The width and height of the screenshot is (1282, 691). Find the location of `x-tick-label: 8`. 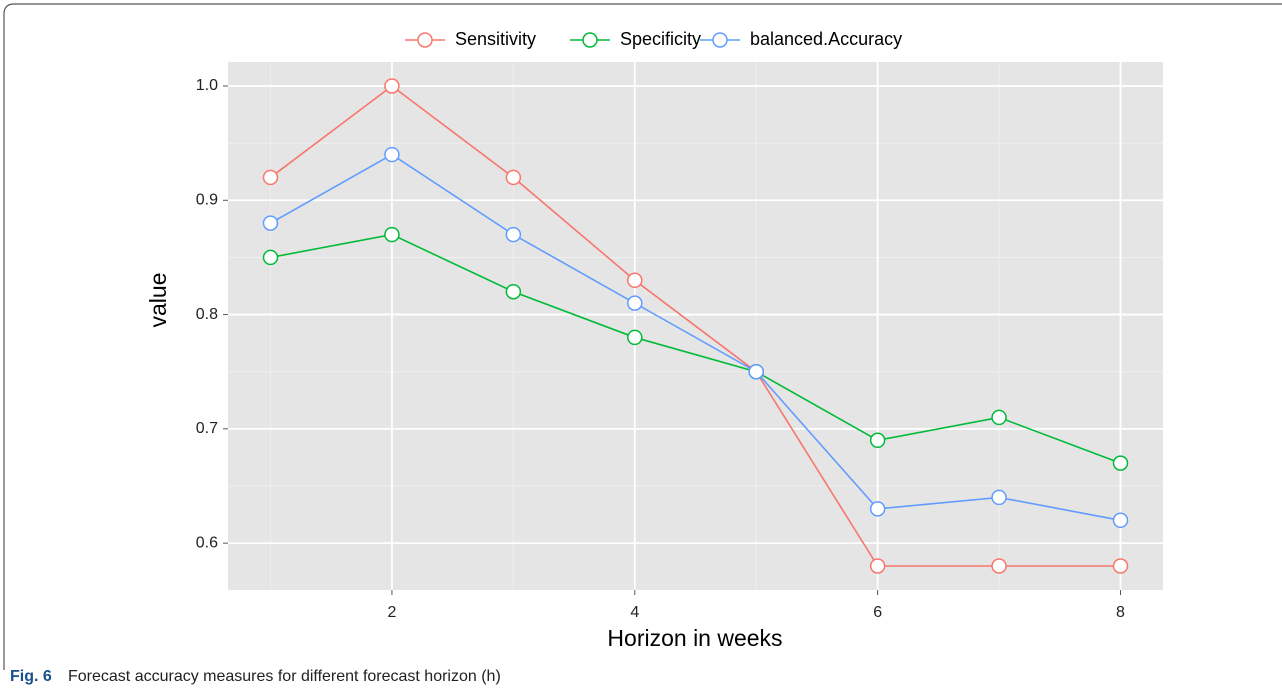

x-tick-label: 8 is located at coordinates (1120, 612).